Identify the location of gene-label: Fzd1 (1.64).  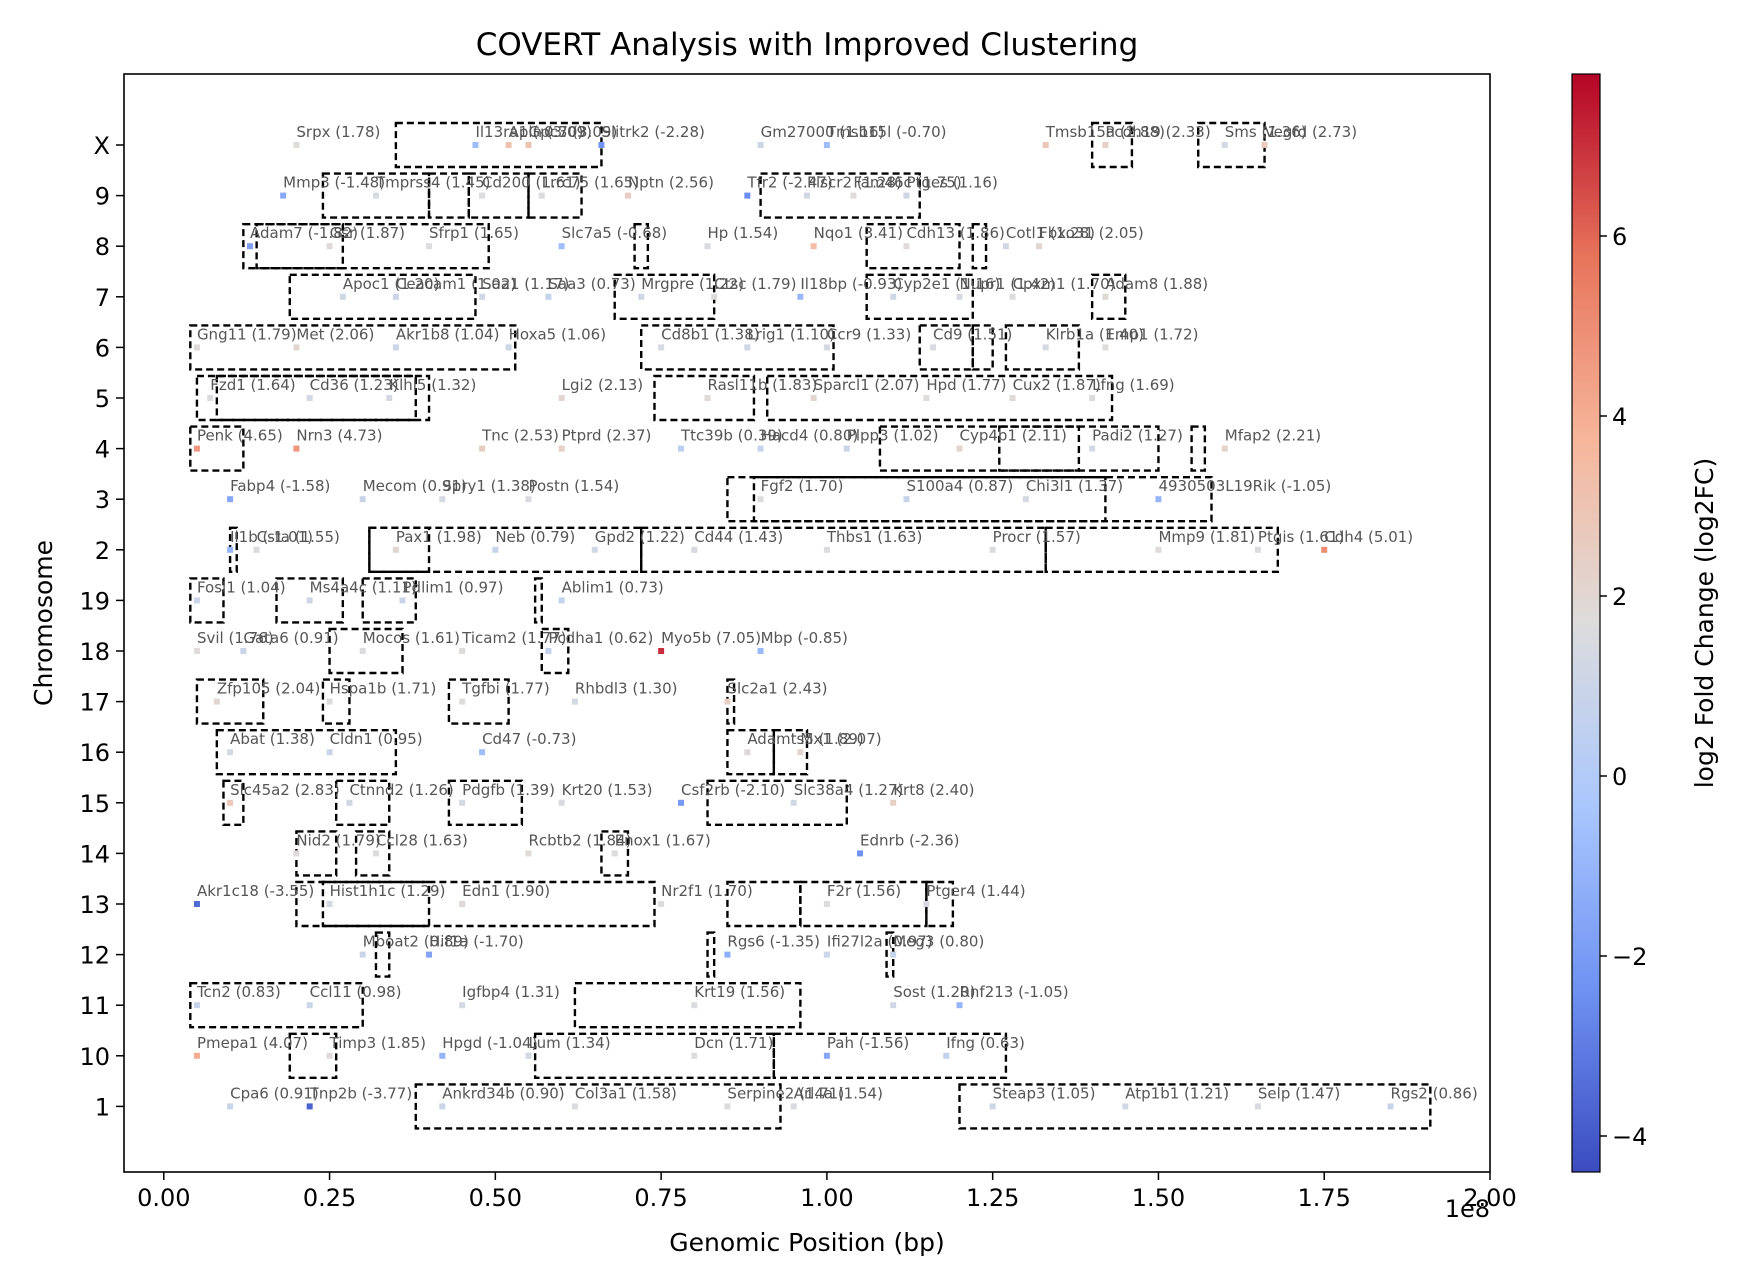
(252, 385).